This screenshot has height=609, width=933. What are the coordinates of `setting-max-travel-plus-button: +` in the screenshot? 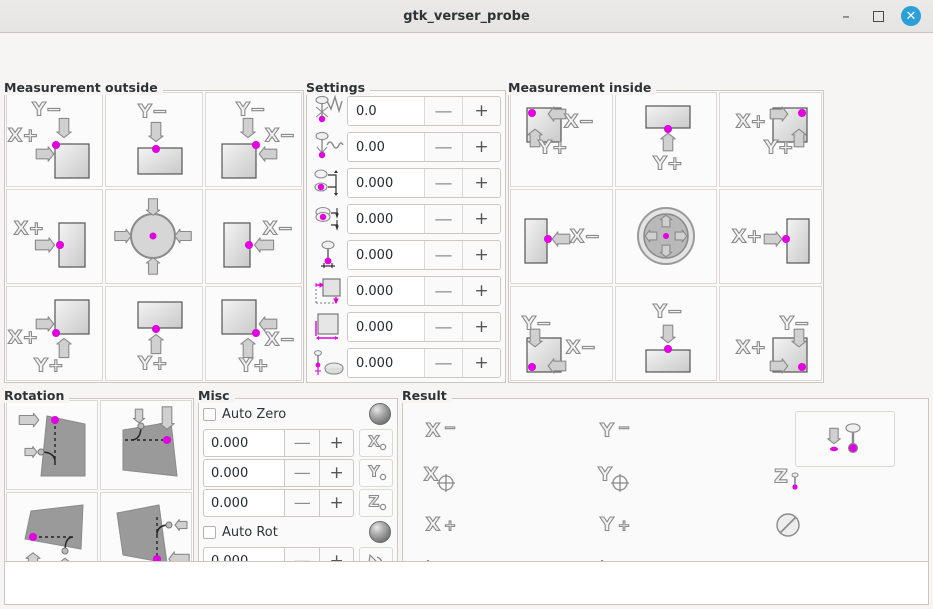 It's located at (481, 183).